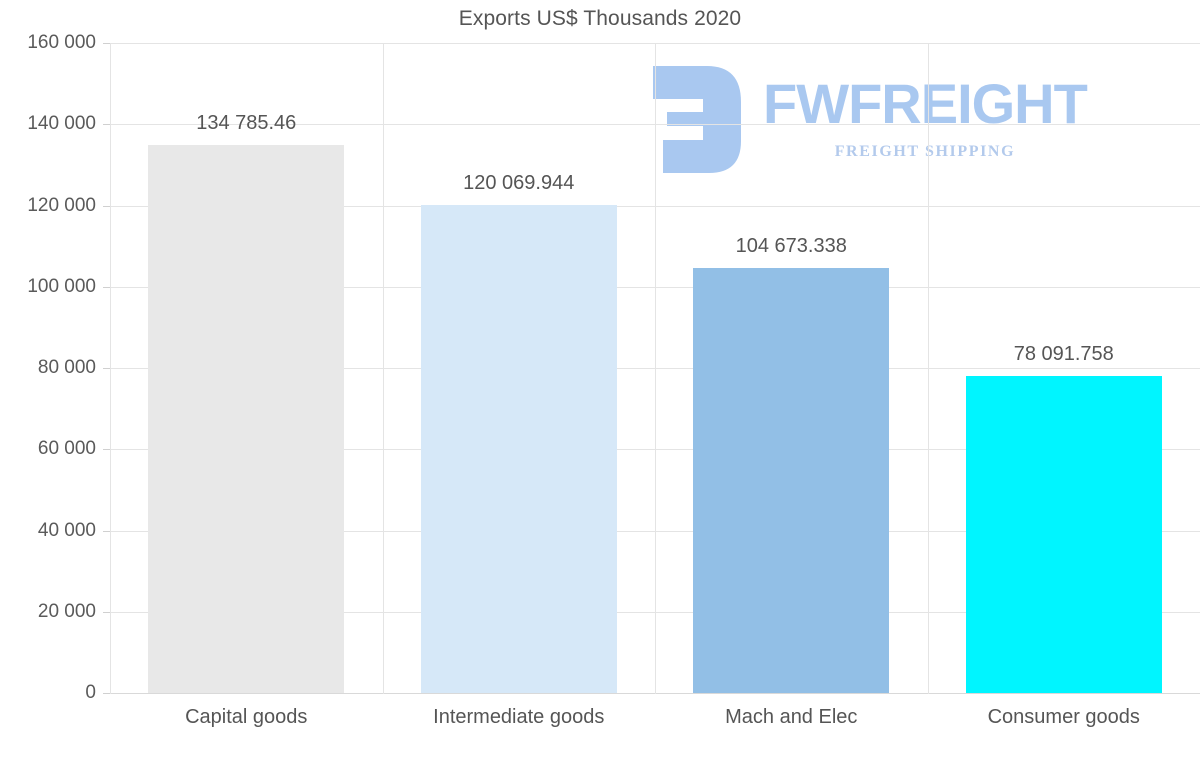 The height and width of the screenshot is (763, 1200). Describe the element at coordinates (66, 611) in the screenshot. I see `y-axis-tick-label: 20 000` at that location.